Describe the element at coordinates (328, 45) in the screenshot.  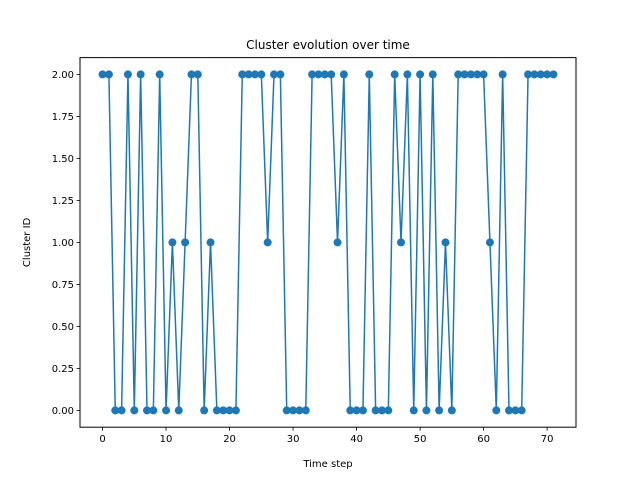
I see `chart-title: Cluster evolution over time` at that location.